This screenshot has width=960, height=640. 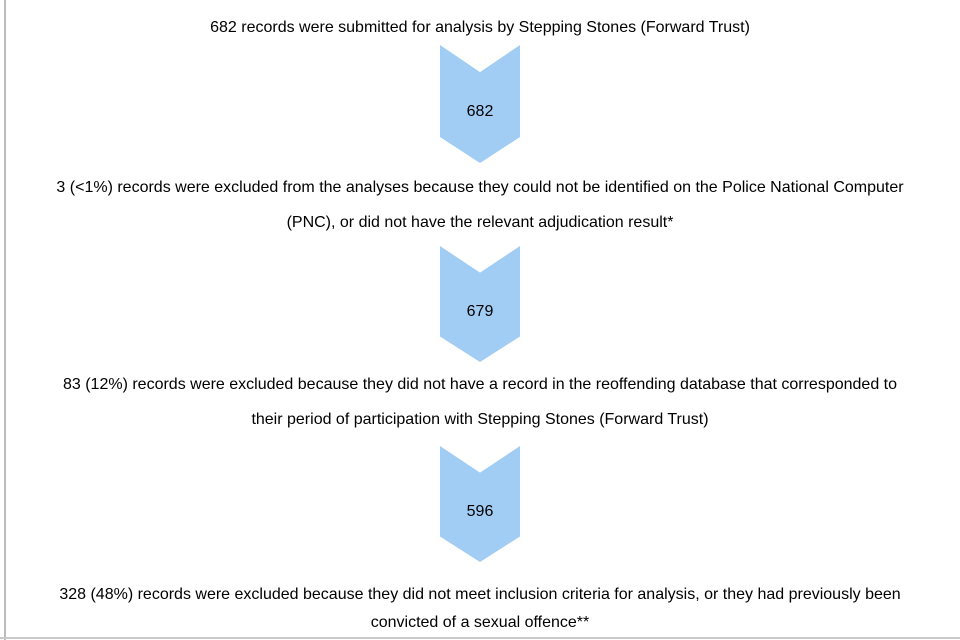 I want to click on arrow-count-label: 682, so click(x=480, y=111).